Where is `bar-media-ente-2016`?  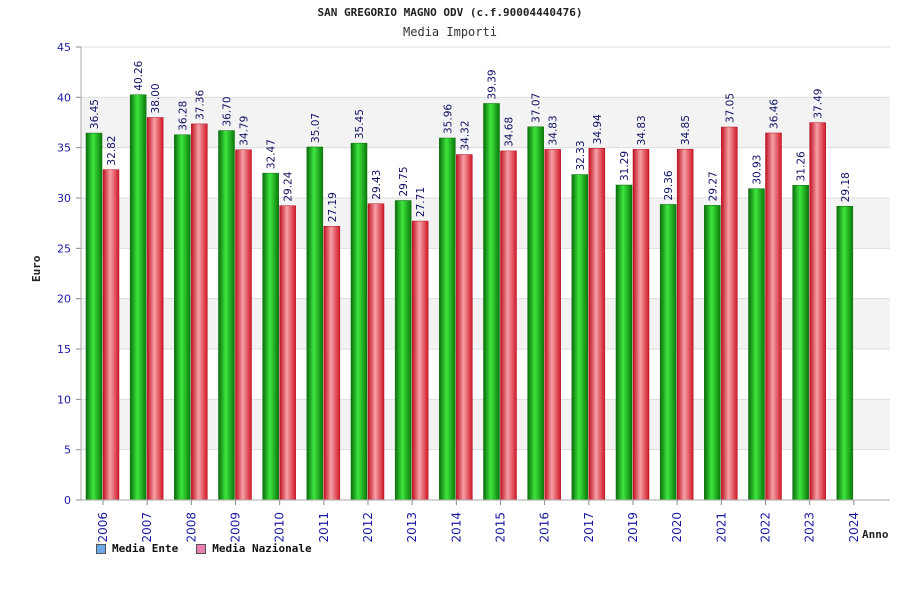
bar-media-ente-2016 is located at coordinates (535, 313).